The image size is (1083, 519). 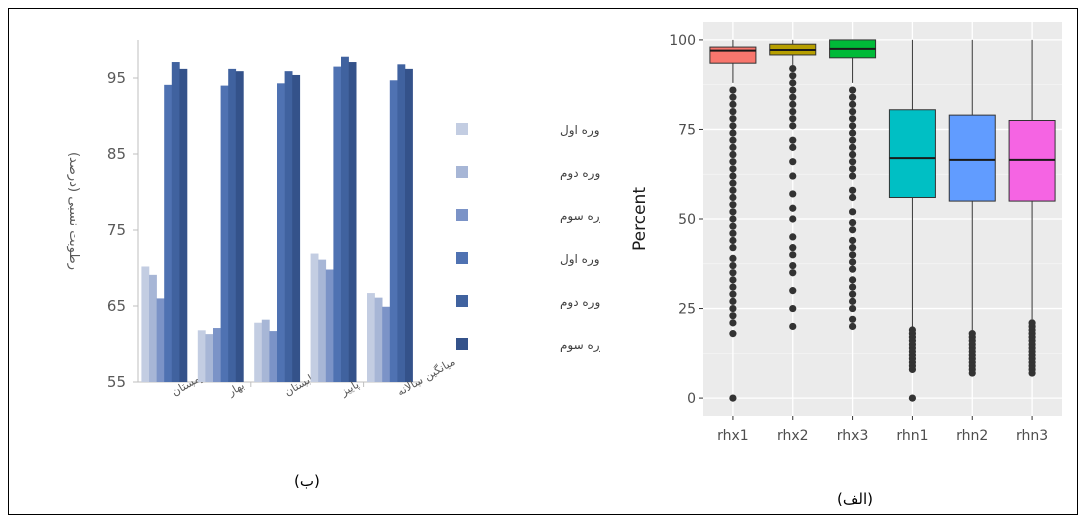 I want to click on boxplot-y-tick-label: 0, so click(x=691, y=399).